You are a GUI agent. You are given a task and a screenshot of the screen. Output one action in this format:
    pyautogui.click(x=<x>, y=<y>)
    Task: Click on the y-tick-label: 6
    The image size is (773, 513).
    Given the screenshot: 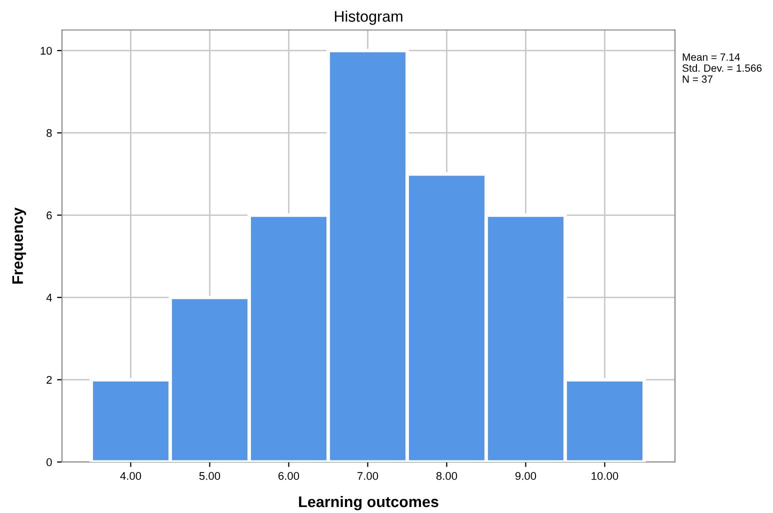 What is the action you would take?
    pyautogui.click(x=49, y=215)
    